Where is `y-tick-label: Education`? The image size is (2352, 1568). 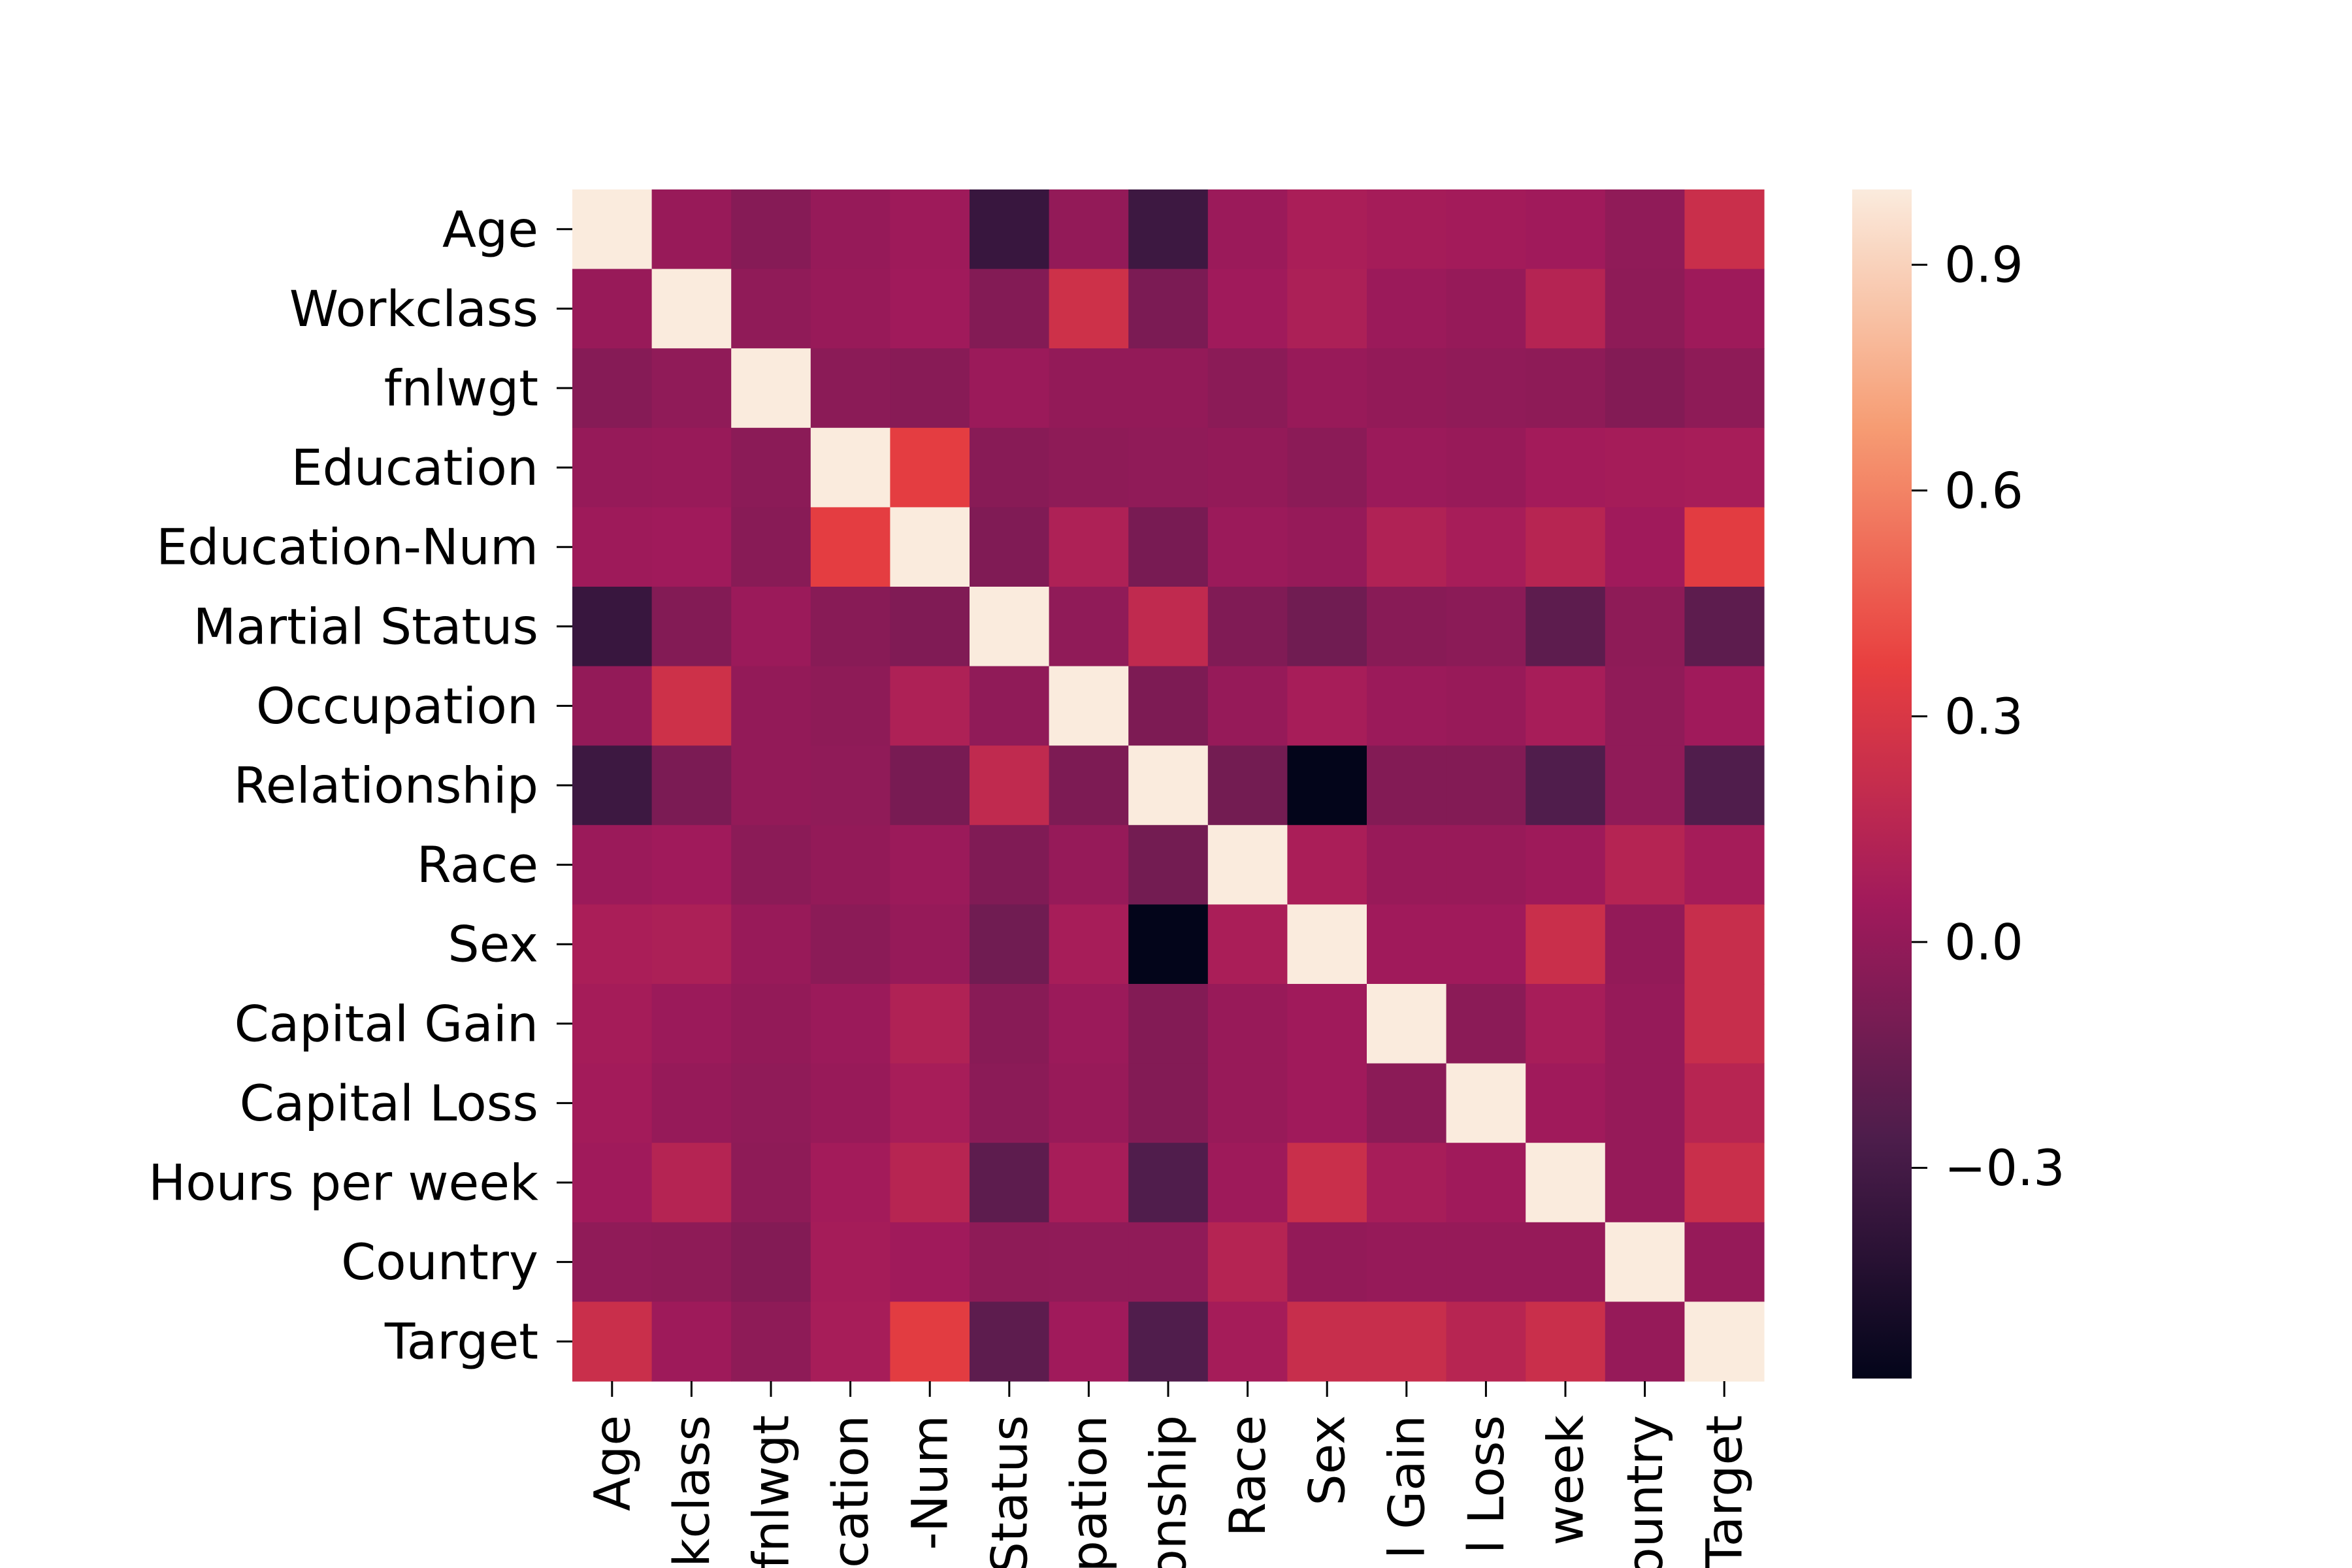
y-tick-label: Education is located at coordinates (414, 467).